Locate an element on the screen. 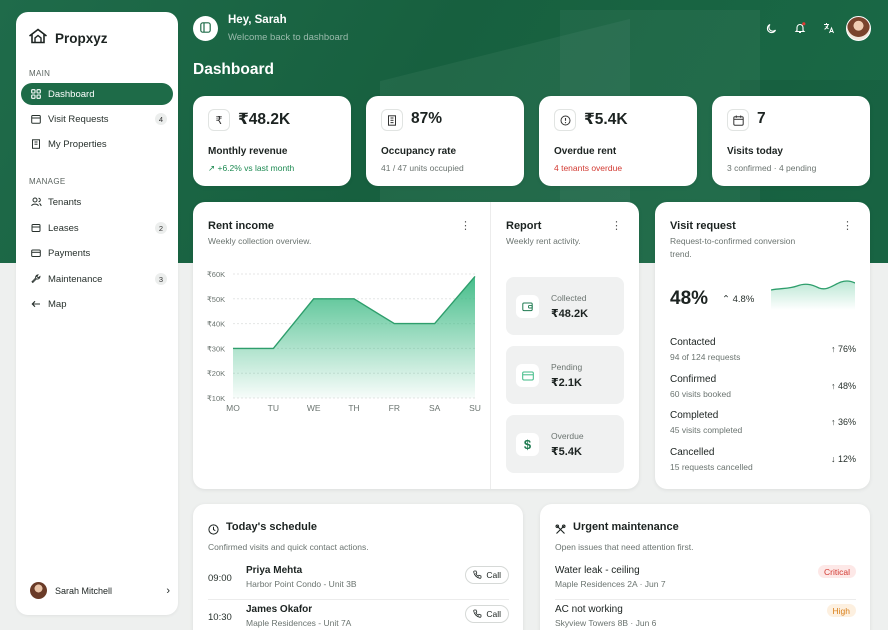  users-icon is located at coordinates (36, 202).